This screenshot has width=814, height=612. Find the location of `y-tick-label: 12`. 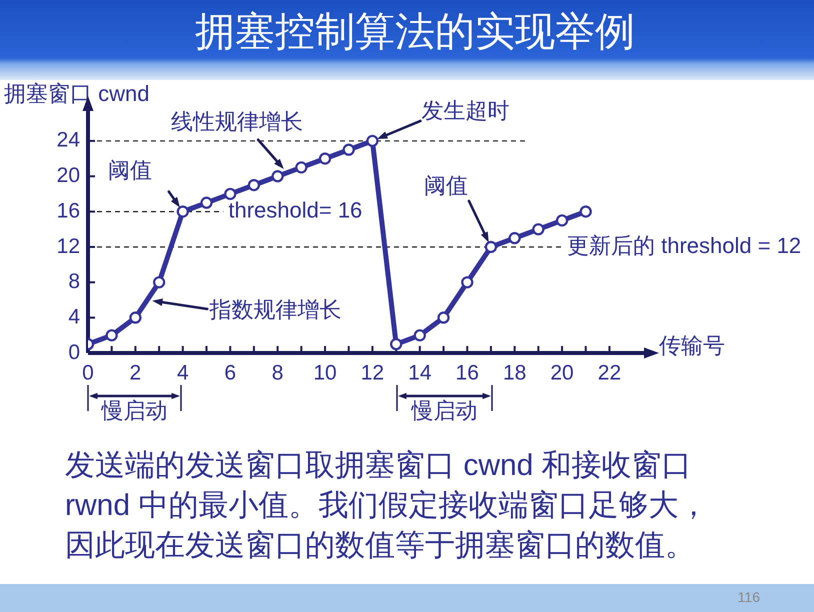

y-tick-label: 12 is located at coordinates (68, 246).